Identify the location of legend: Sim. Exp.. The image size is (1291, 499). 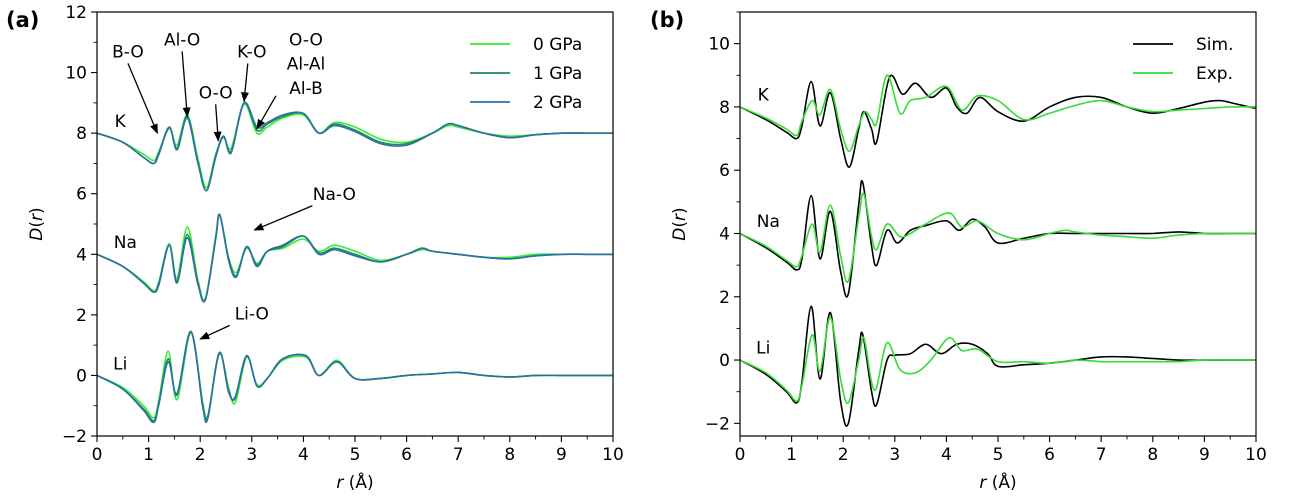
(1183, 59).